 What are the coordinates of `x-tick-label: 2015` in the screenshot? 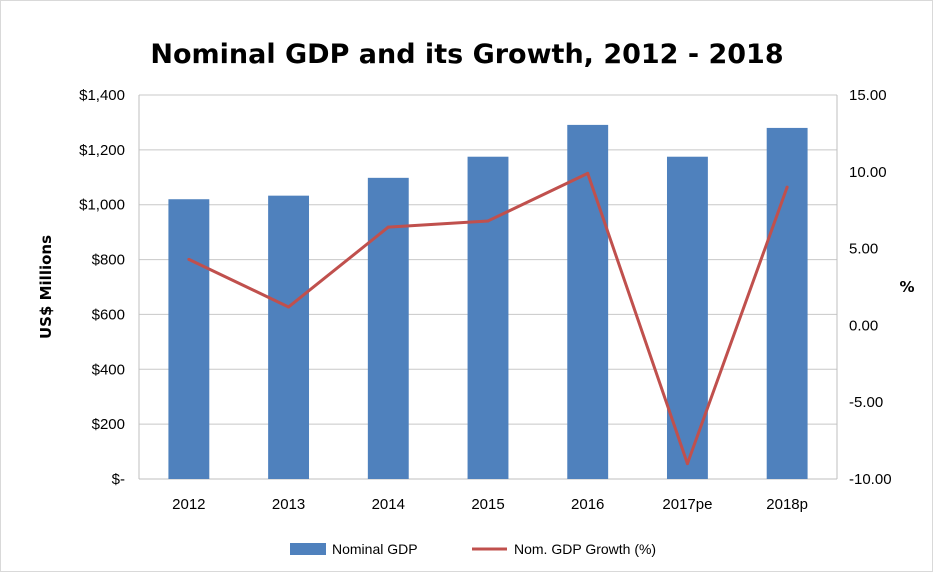 It's located at (487, 504).